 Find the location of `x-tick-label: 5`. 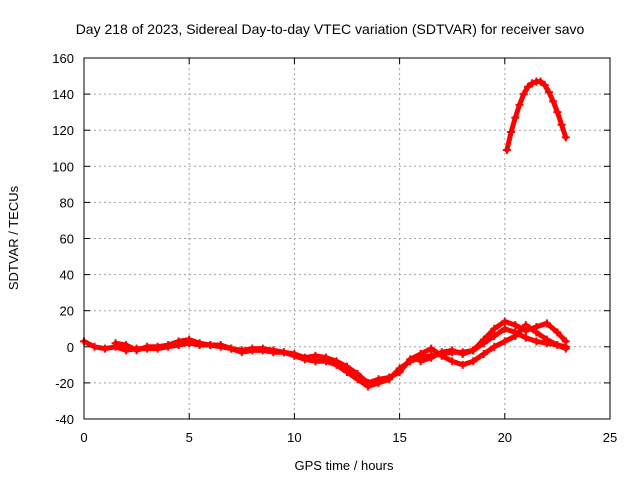

x-tick-label: 5 is located at coordinates (189, 437).